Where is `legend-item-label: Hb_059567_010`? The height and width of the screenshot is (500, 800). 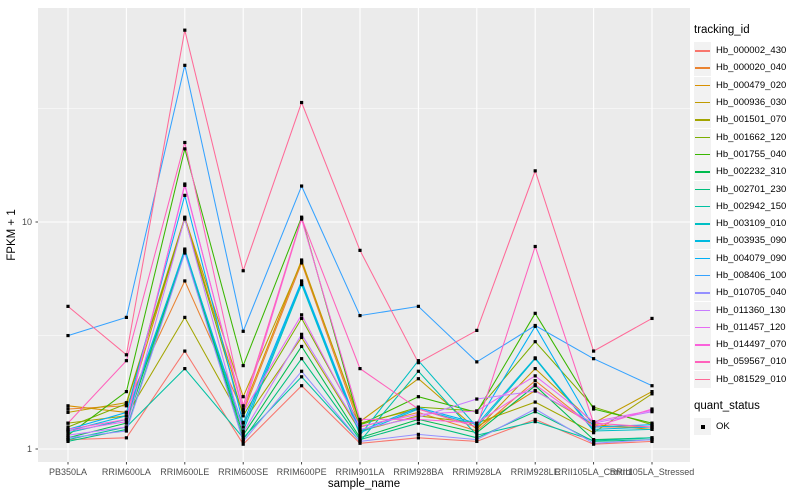 legend-item-label: Hb_059567_010 is located at coordinates (751, 362).